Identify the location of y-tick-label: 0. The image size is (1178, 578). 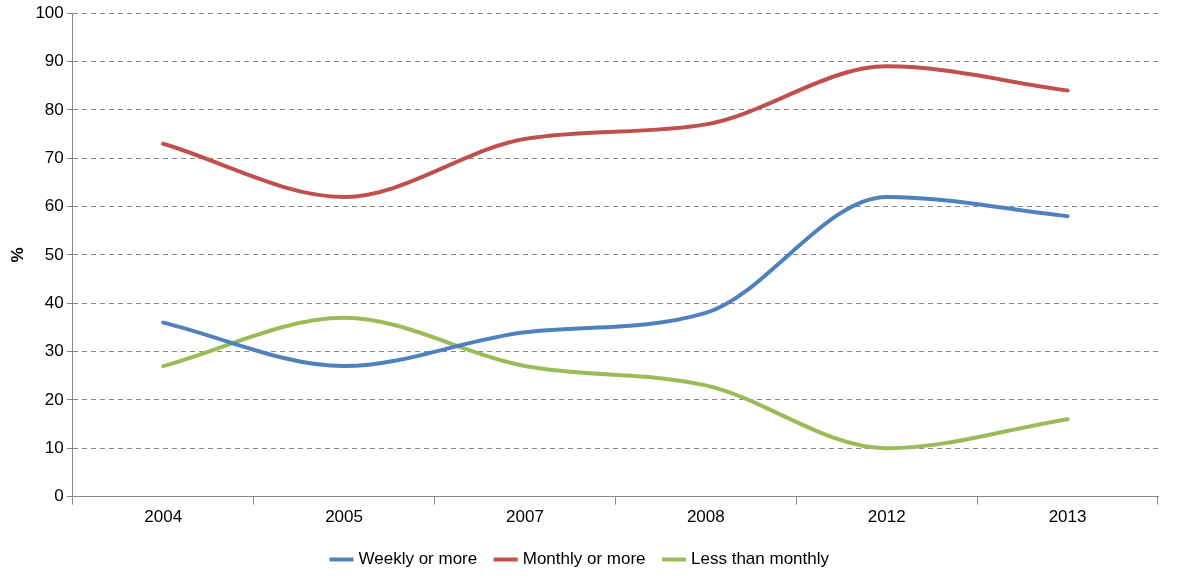
(59, 496).